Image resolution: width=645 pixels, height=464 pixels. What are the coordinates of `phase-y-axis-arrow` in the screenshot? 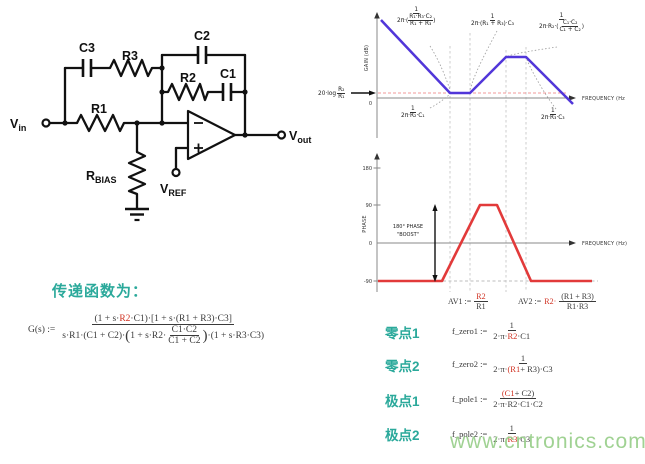 It's located at (377, 156).